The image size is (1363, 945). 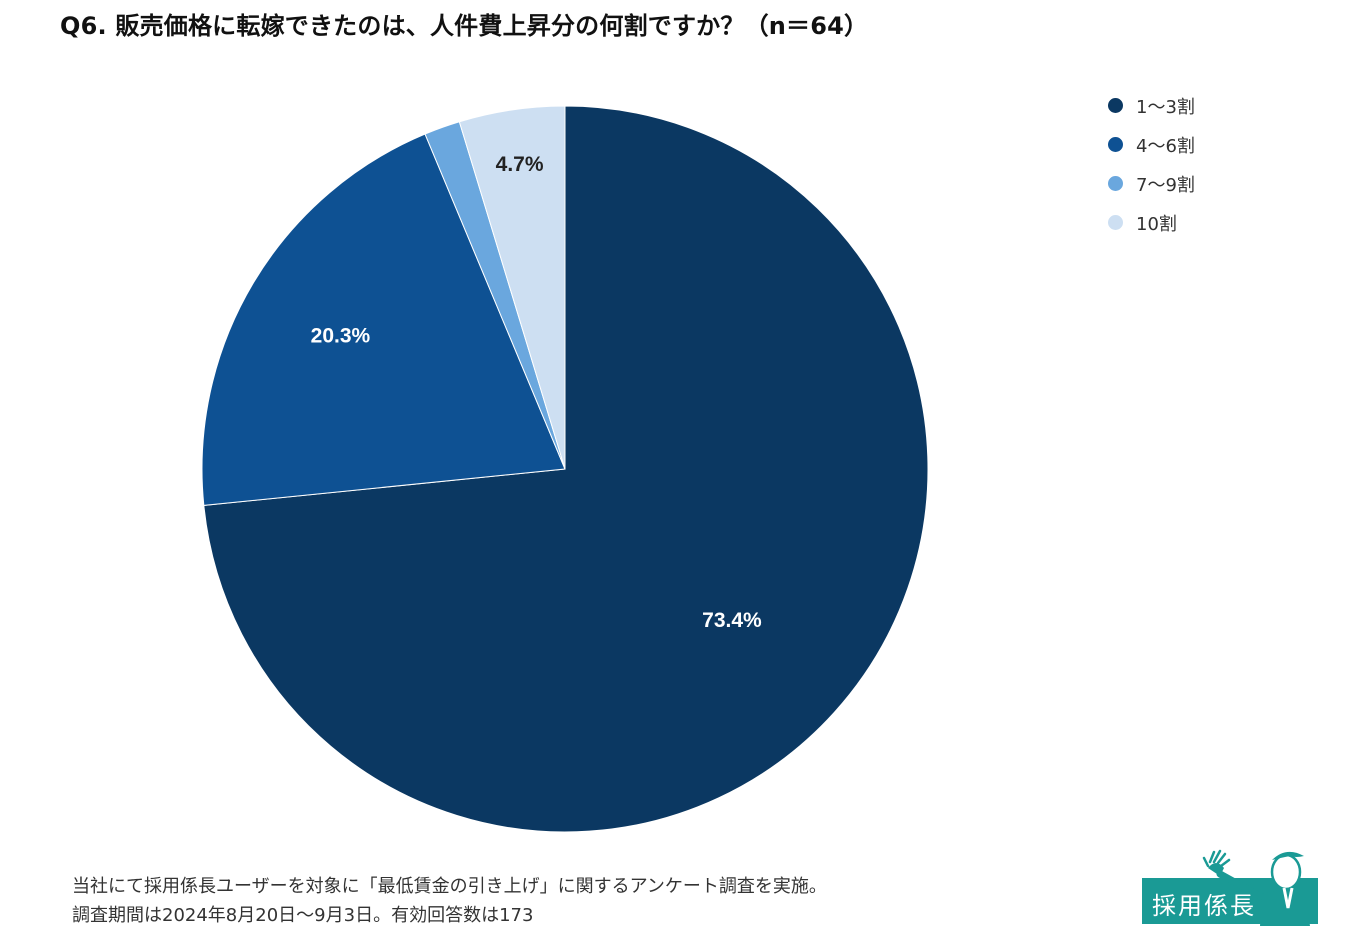 I want to click on company-logo: 採用係長, so click(x=1231, y=888).